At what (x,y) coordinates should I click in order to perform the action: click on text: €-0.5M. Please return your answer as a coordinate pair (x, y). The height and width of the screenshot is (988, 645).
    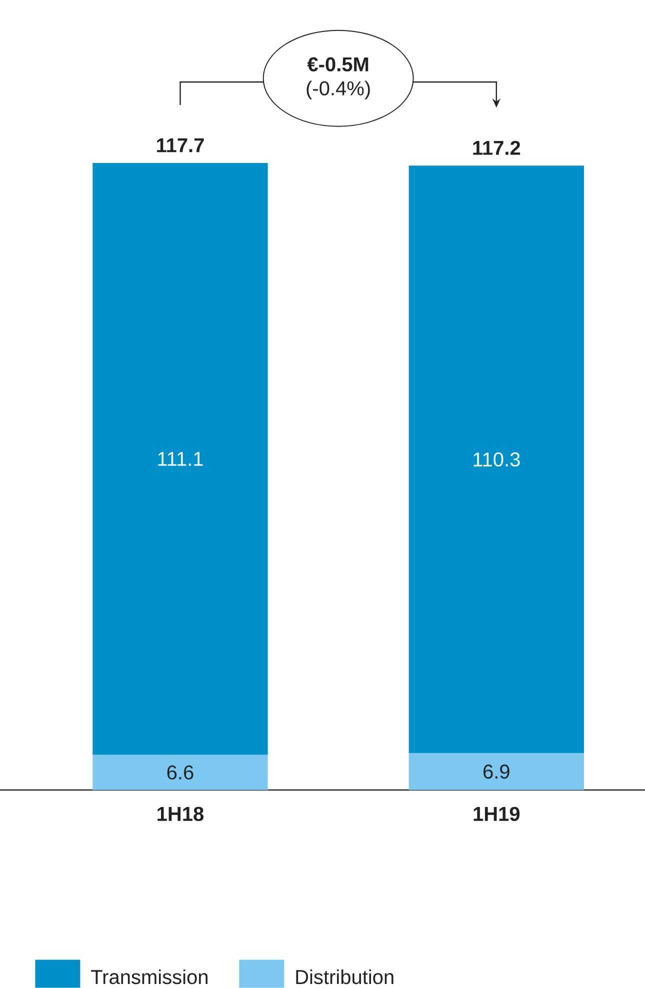
    Looking at the image, I should click on (337, 64).